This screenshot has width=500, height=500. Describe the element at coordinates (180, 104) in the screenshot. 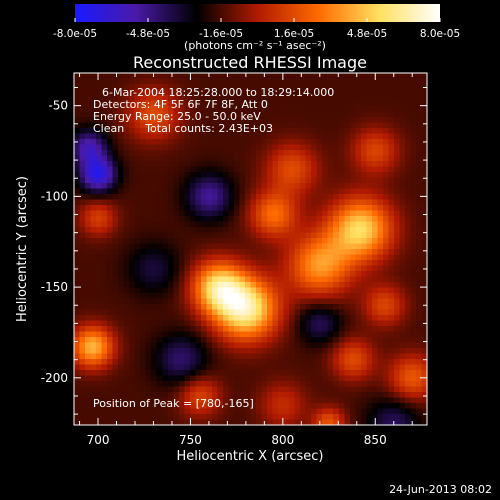

I see `annotation-detectors: Detectors: 4F 5F 6F 7F 8F, Att 0` at that location.